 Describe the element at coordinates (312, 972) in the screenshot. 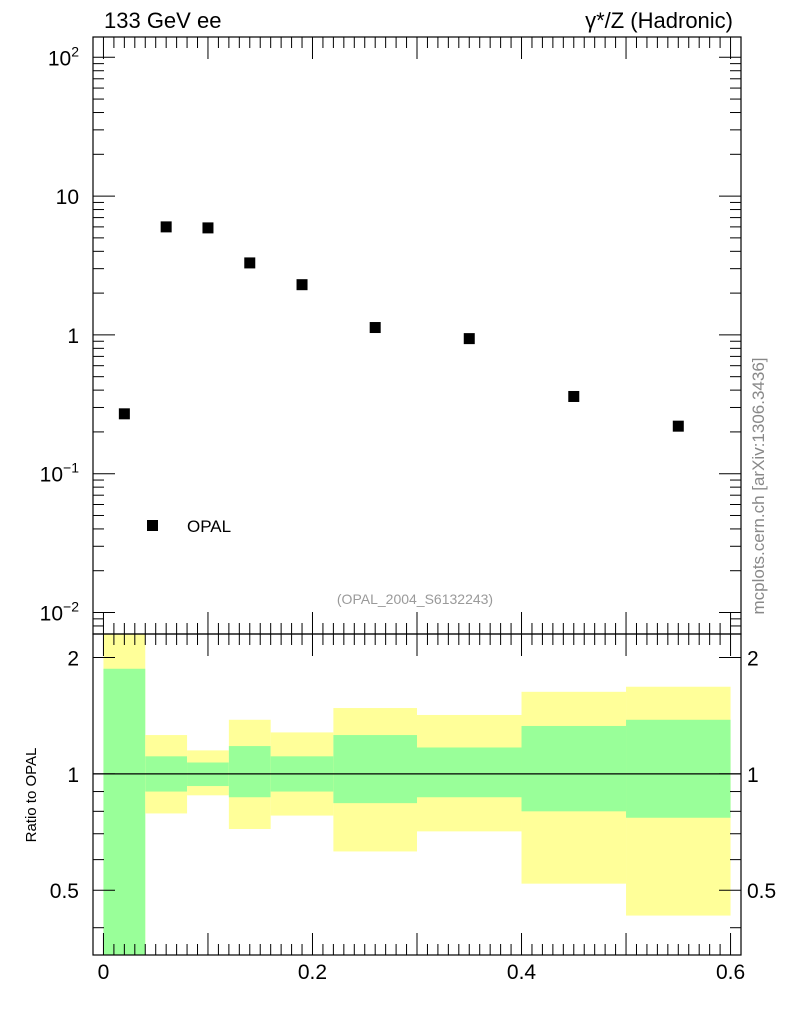

I see `x-tick-label: 0.2` at that location.